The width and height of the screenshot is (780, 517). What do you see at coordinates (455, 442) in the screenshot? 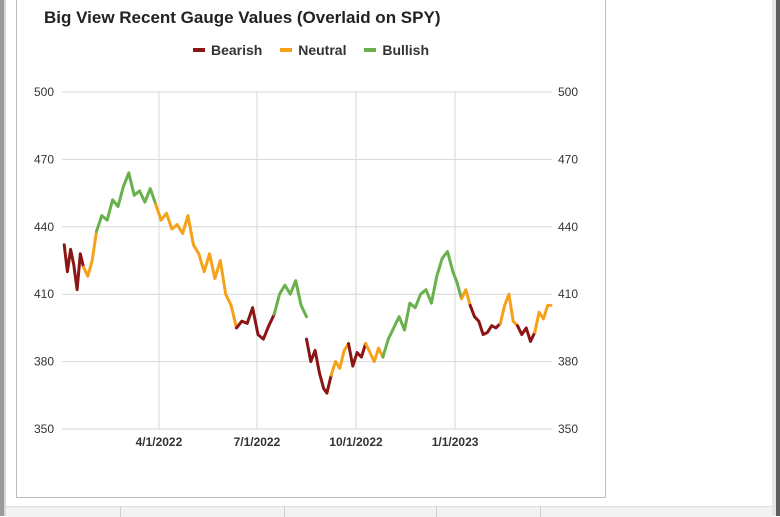
I see `x-tick-label: 1/1/2023` at bounding box center [455, 442].